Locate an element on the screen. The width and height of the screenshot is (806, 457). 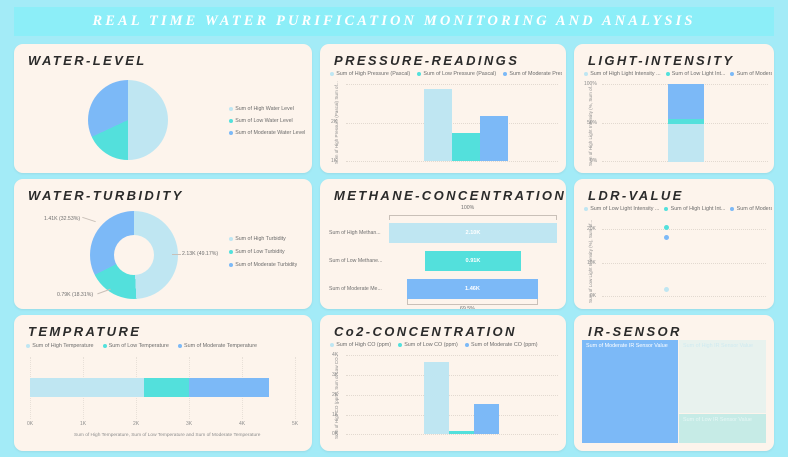
bar-high-co2 is located at coordinates (436, 398).